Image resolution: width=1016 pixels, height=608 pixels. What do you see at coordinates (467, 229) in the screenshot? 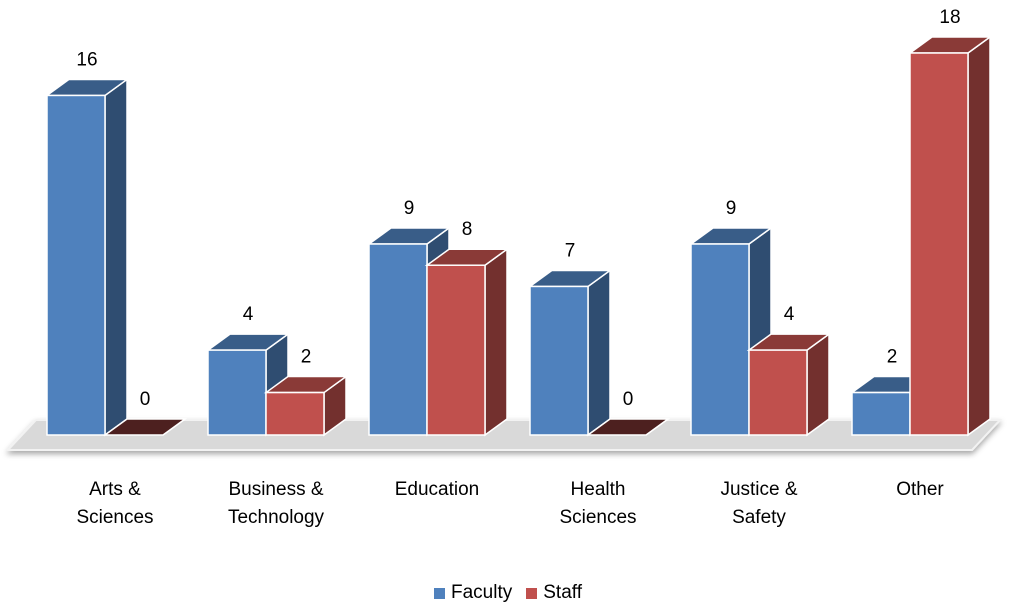
I see `data-label: 8` at bounding box center [467, 229].